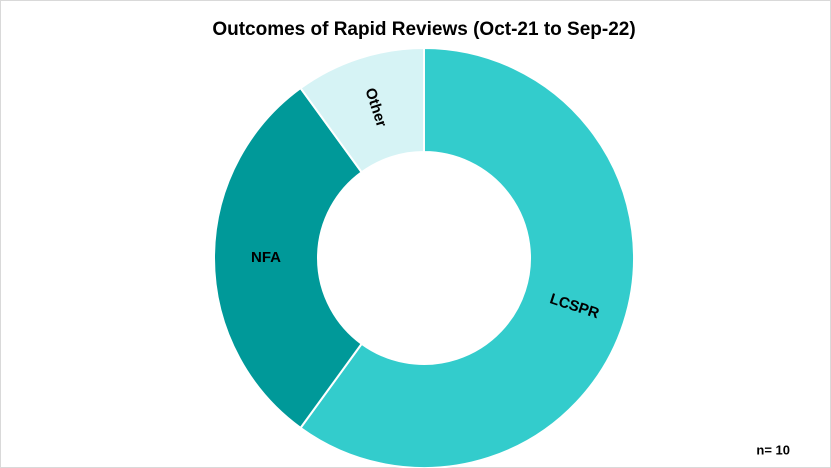 The height and width of the screenshot is (468, 831). What do you see at coordinates (773, 449) in the screenshot?
I see `annotation: n= 10` at bounding box center [773, 449].